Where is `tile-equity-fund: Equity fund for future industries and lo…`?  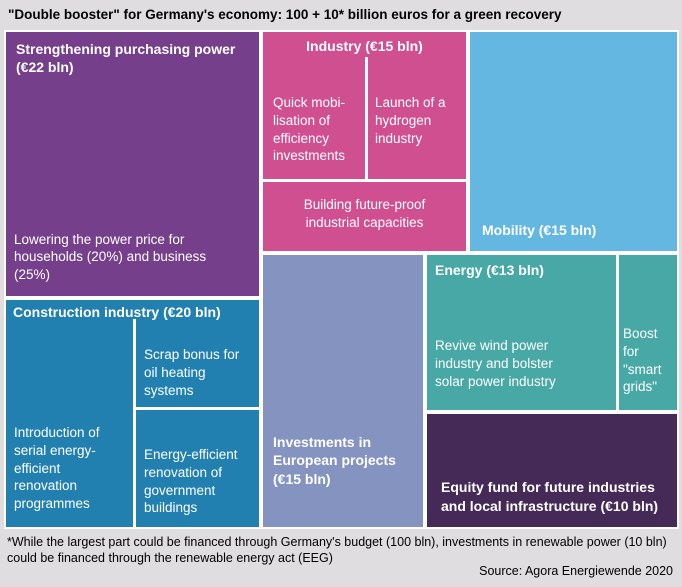 tile-equity-fund: Equity fund for future industries and lo… is located at coordinates (552, 470).